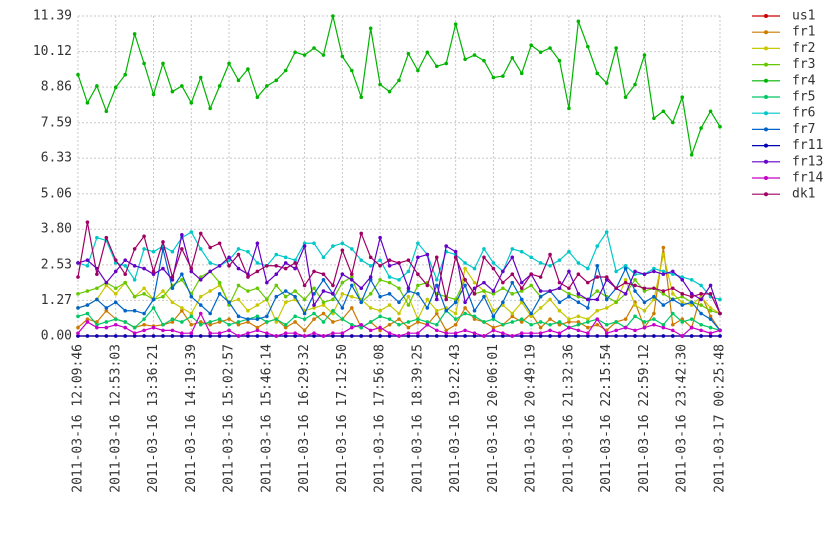 Image resolution: width=840 pixels, height=560 pixels. Describe the element at coordinates (766, 80) in the screenshot. I see `legend-marker` at that location.